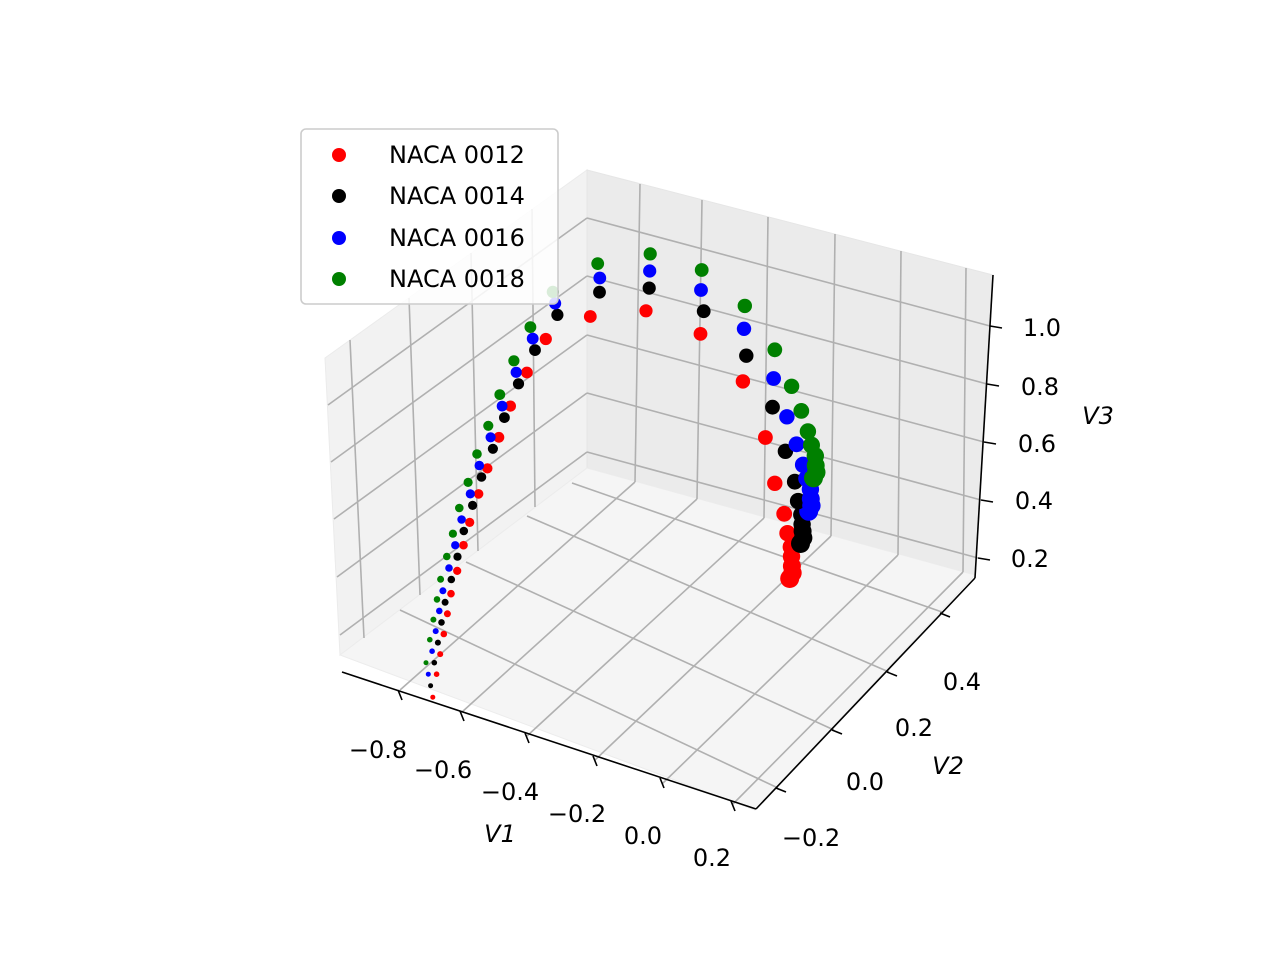 The width and height of the screenshot is (1280, 960). Describe the element at coordinates (1040, 387) in the screenshot. I see `z-tick-label: 0.8` at that location.